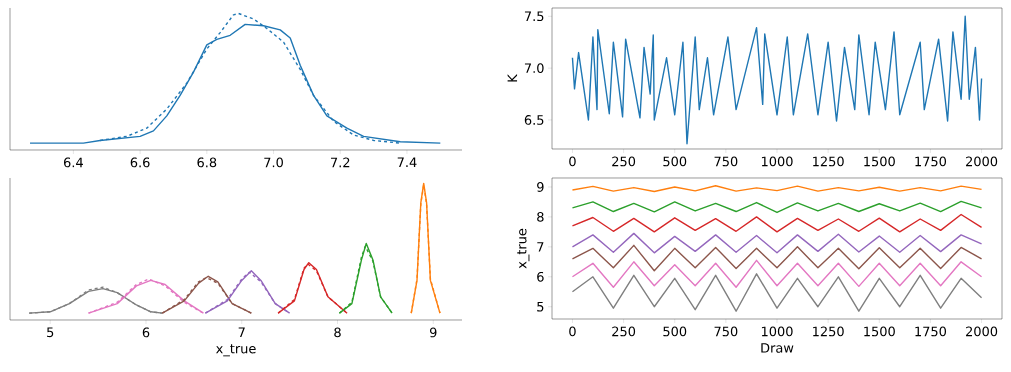 Image resolution: width=1011 pixels, height=372 pixels. What do you see at coordinates (534, 120) in the screenshot?
I see `y-tick-label: 6.5` at bounding box center [534, 120].